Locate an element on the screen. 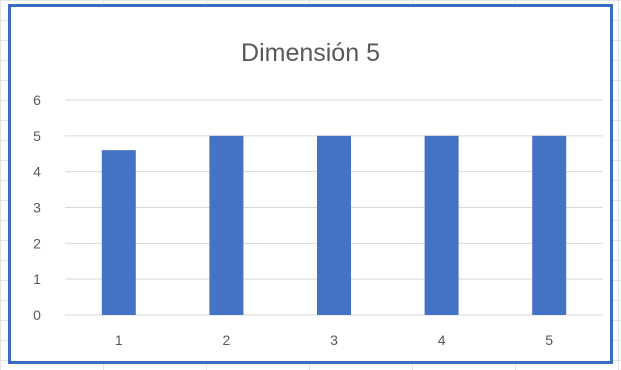 The height and width of the screenshot is (370, 621). y-tick-label: 1 is located at coordinates (37, 279).